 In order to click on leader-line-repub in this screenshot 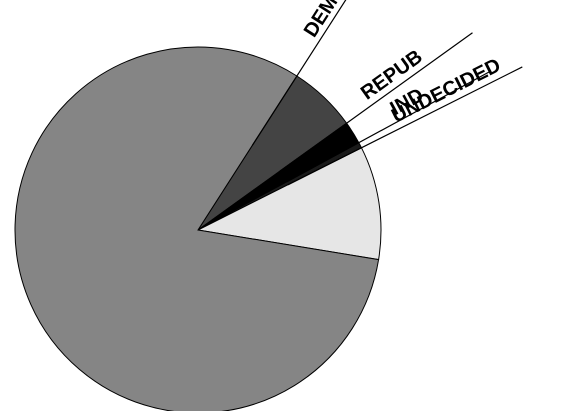, I will do `click(376, 102)`.